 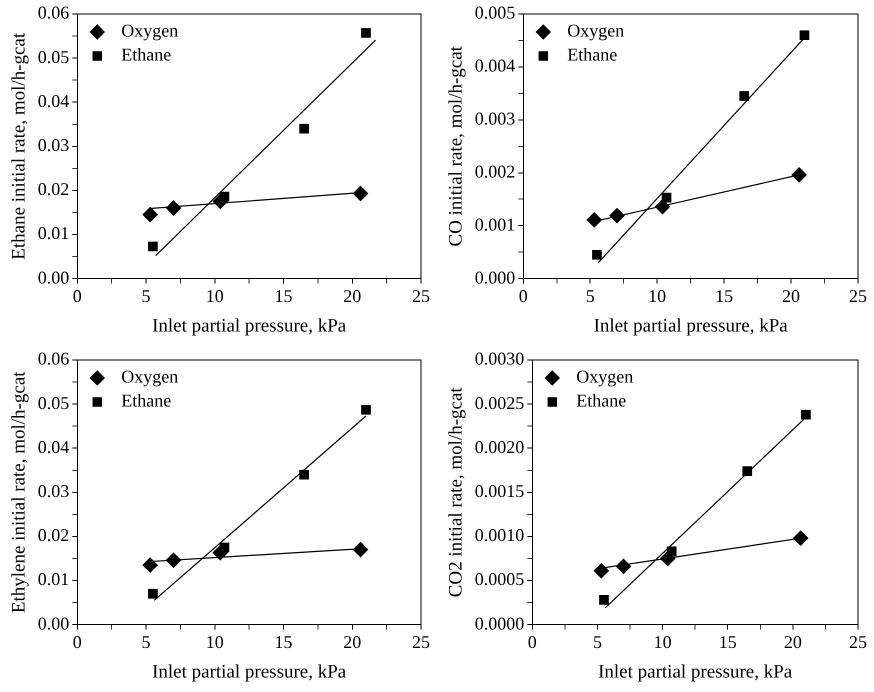 I want to click on y-tick-label: 0.003, so click(x=495, y=118).